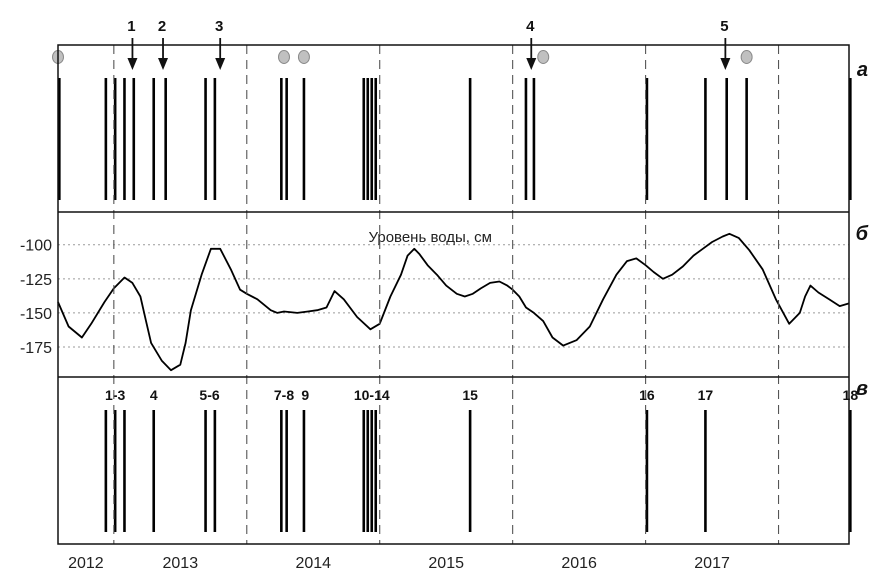 This screenshot has height=573, width=874. What do you see at coordinates (579, 563) in the screenshot?
I see `year-label: 2016` at bounding box center [579, 563].